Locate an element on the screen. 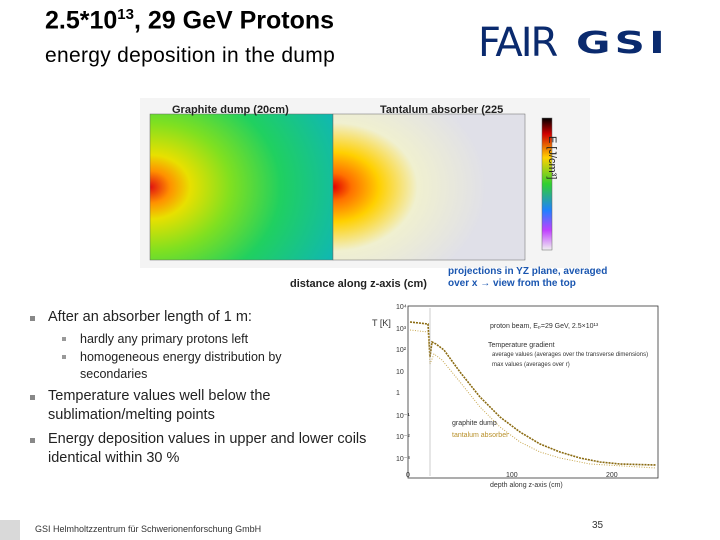 This screenshot has width=720, height=540. logo-gsi: GSI is located at coordinates (622, 43).